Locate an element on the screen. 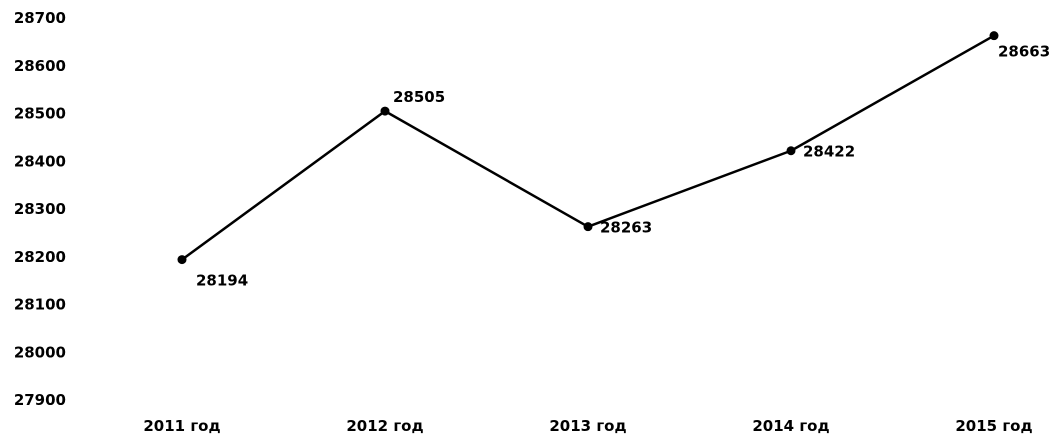 This screenshot has height=440, width=1059. y-tick-label: 28200 is located at coordinates (40, 257).